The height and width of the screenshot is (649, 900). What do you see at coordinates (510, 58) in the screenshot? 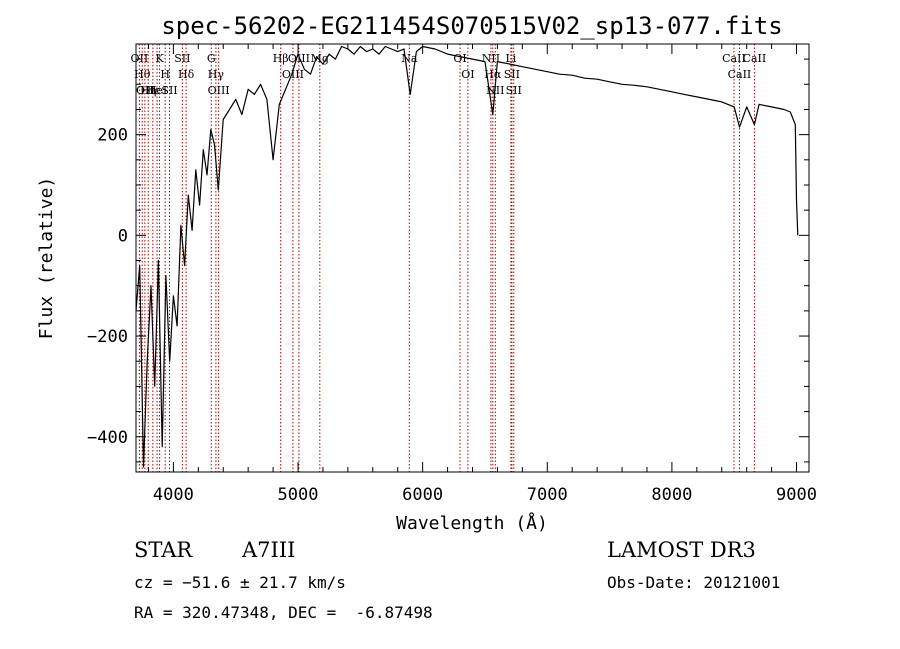
I see `spectral-line-label: Li` at bounding box center [510, 58].